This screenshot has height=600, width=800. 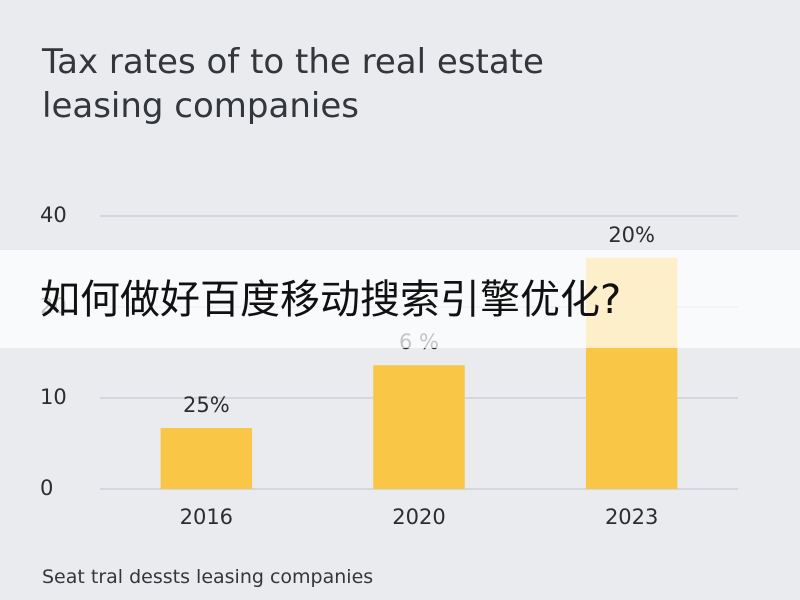 I want to click on bar-annotation: 20%, so click(x=631, y=235).